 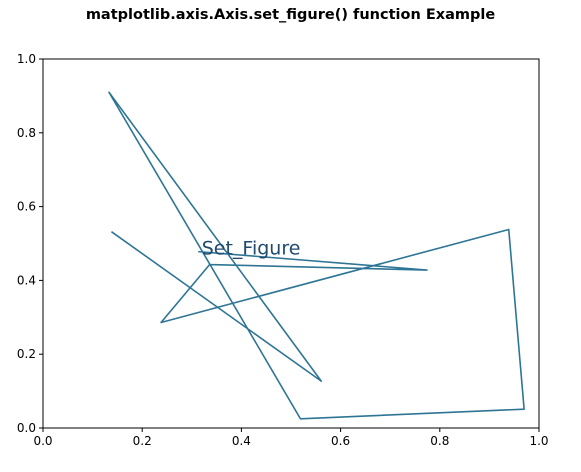 I want to click on y-axis: 0.0 0.2 0.4 0.6 0.8 1.0, so click(x=30, y=243).